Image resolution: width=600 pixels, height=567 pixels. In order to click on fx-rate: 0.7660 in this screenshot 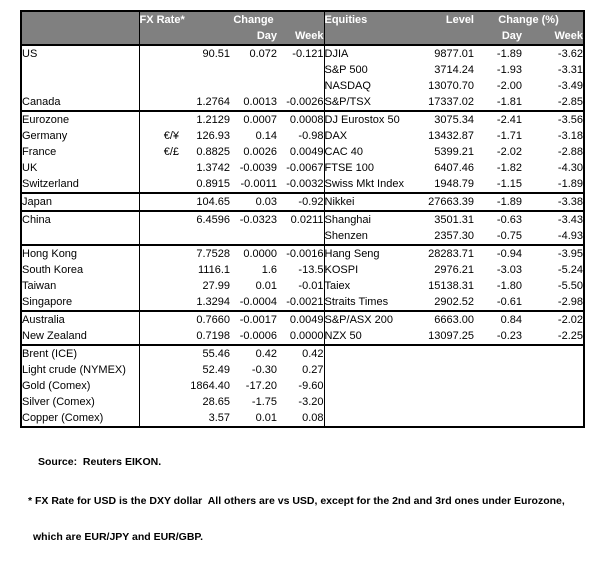, I will do `click(204, 319)`.